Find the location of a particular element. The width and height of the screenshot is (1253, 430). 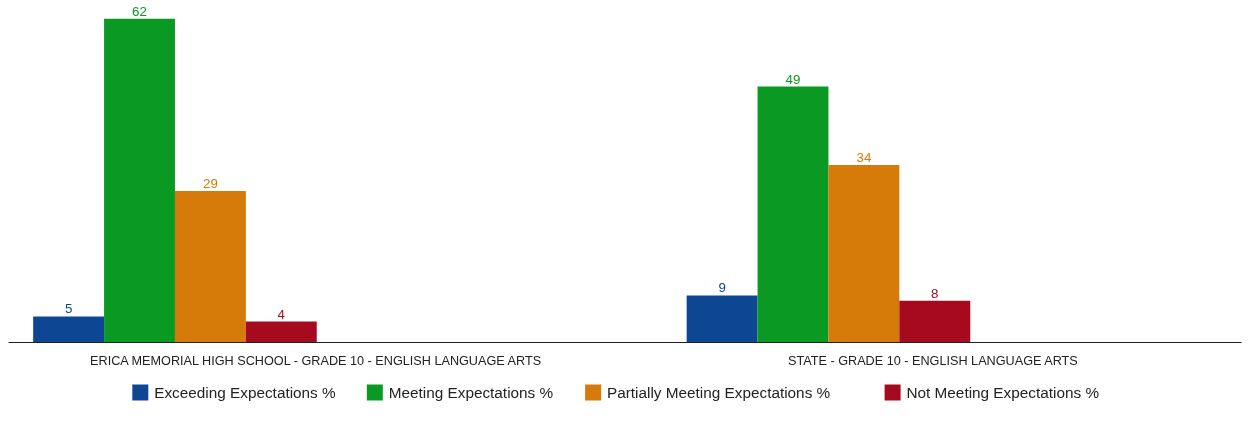

data-label: 29 is located at coordinates (210, 184).